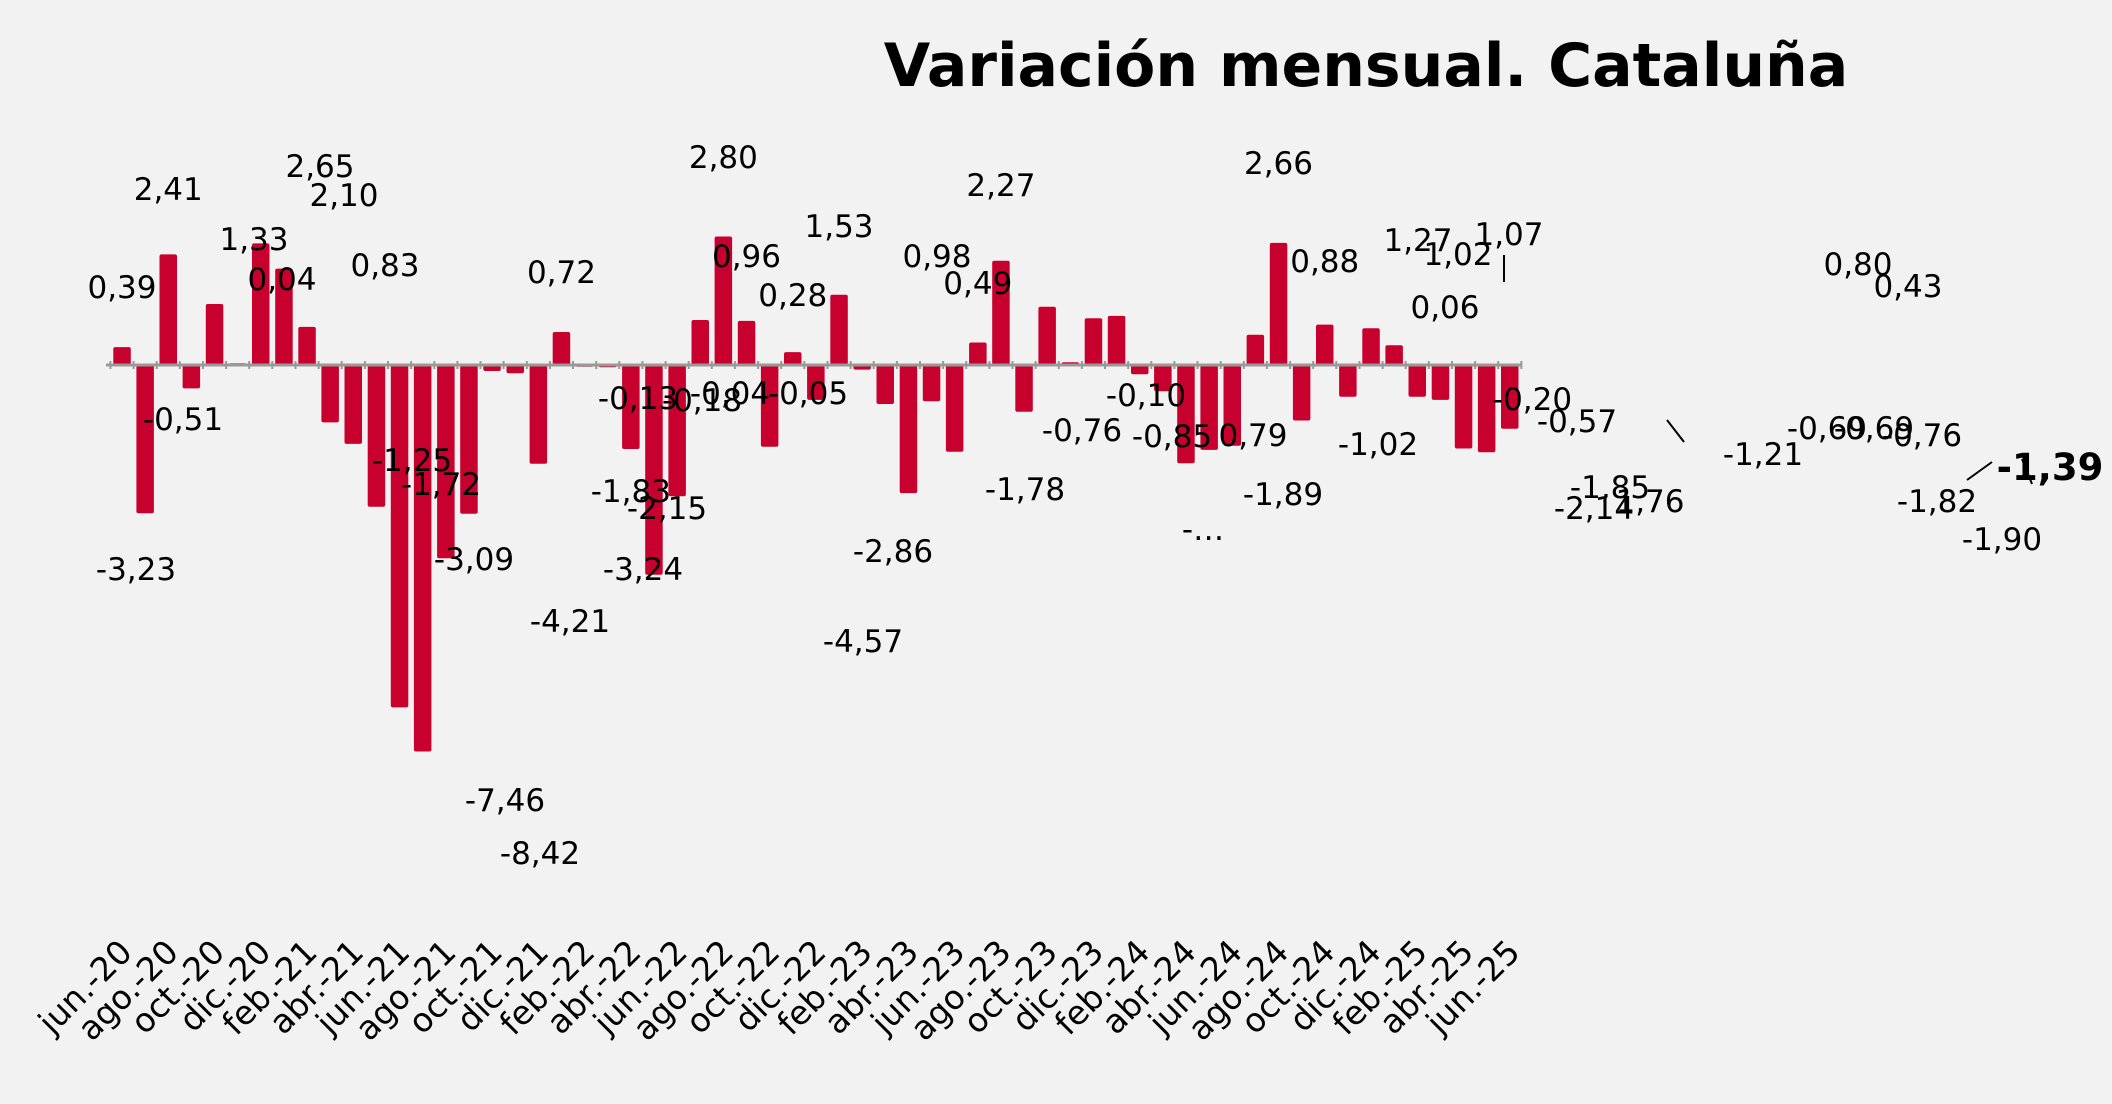 The width and height of the screenshot is (2112, 1104). I want to click on data-label-feb.-24: -0,20, so click(1532, 400).